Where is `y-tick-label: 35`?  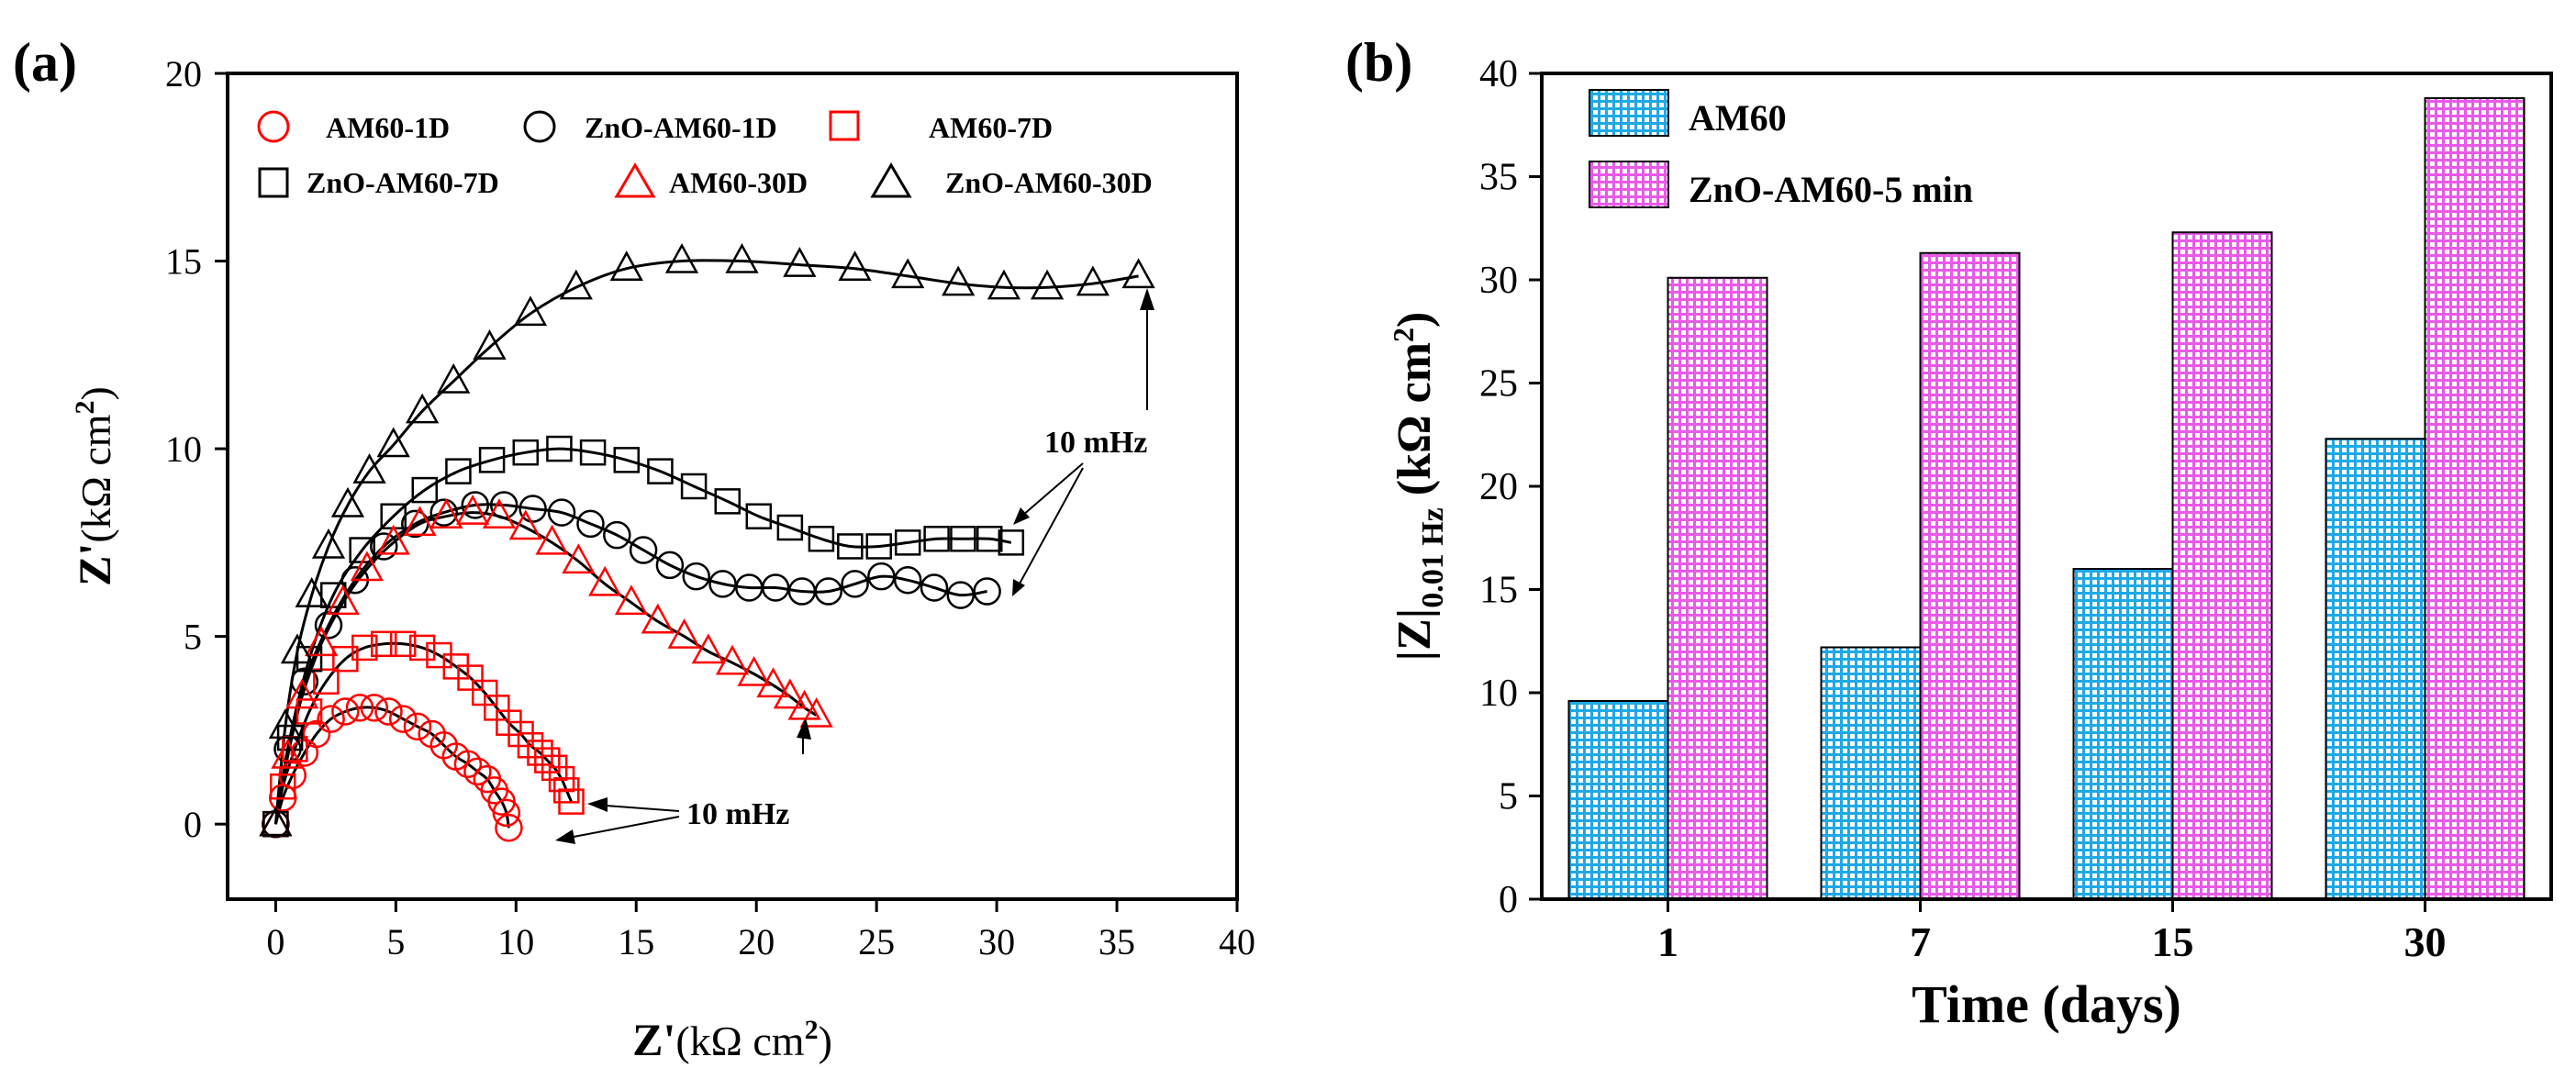
y-tick-label: 35 is located at coordinates (1498, 178).